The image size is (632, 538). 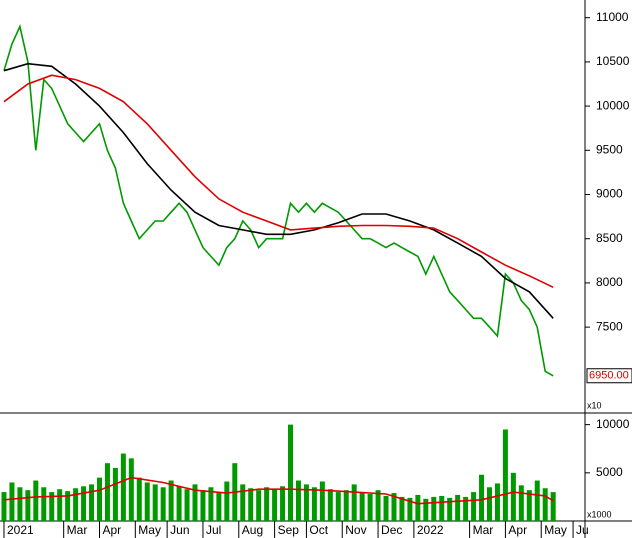 What do you see at coordinates (613, 61) in the screenshot?
I see `y-tick-label: 10500` at bounding box center [613, 61].